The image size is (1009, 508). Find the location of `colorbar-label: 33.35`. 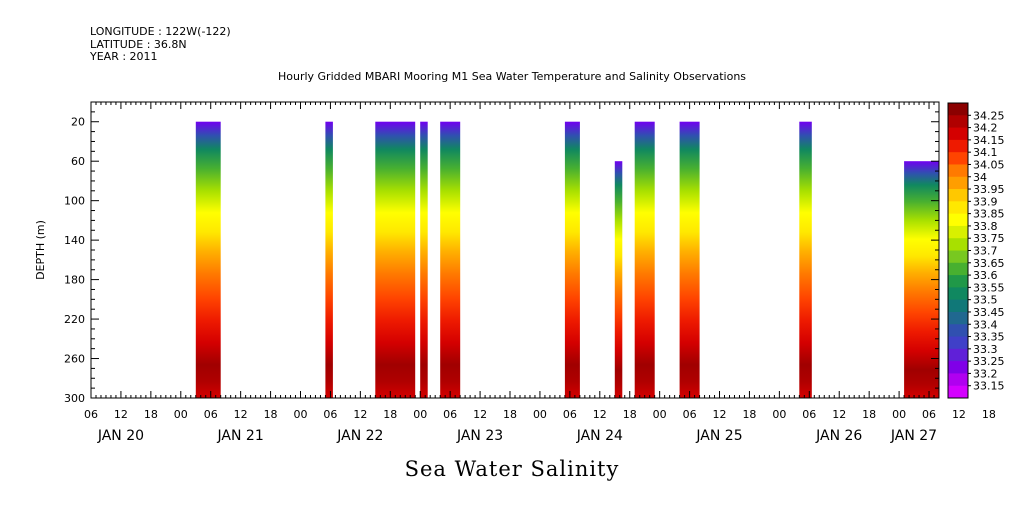

colorbar-label: 33.35 is located at coordinates (989, 337).